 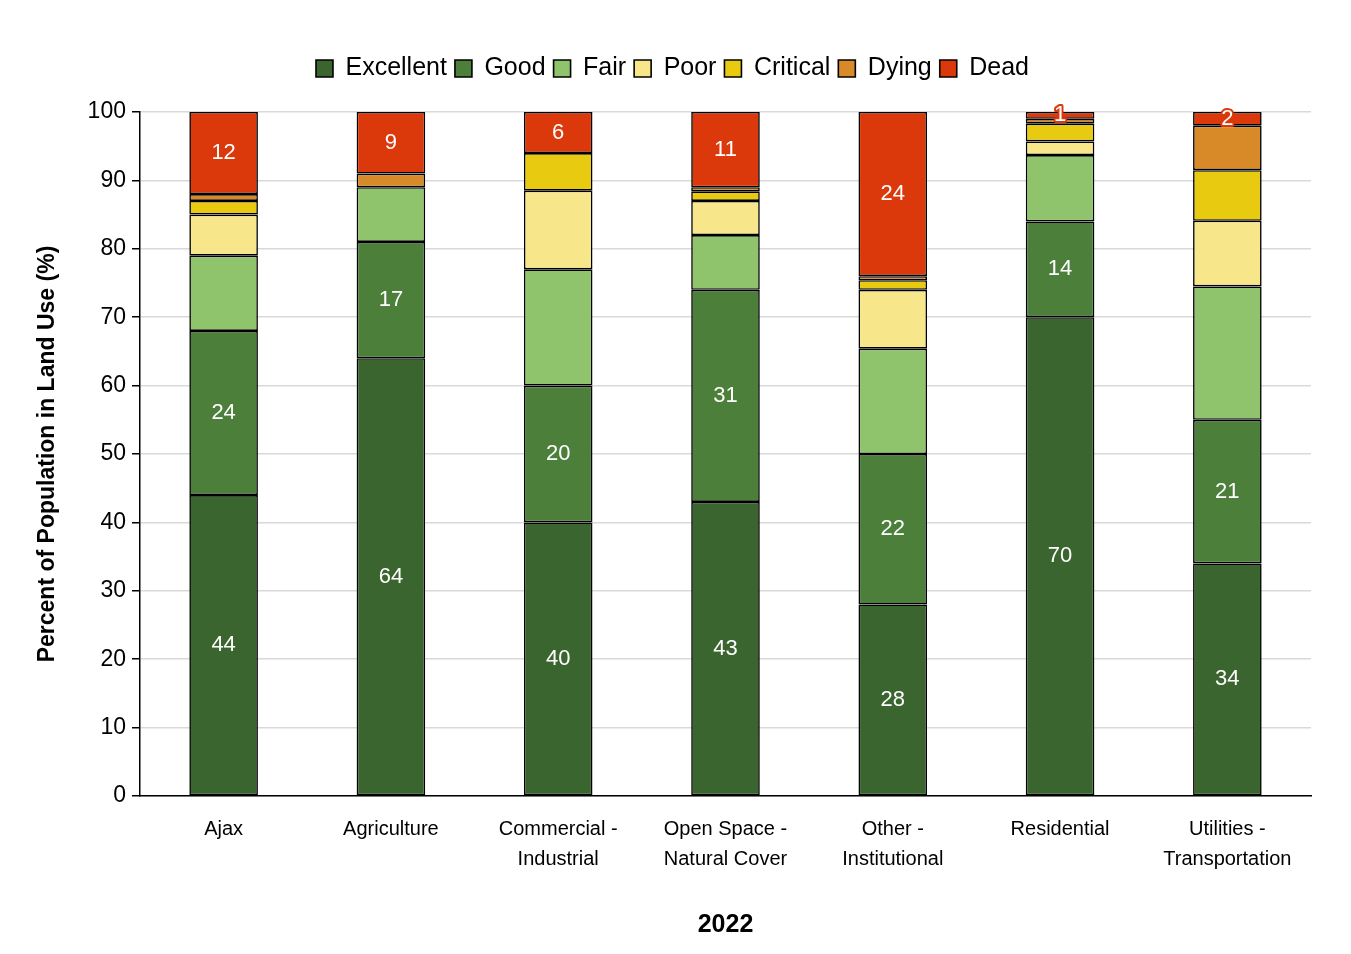 What do you see at coordinates (1227, 678) in the screenshot?
I see `data-label: 34` at bounding box center [1227, 678].